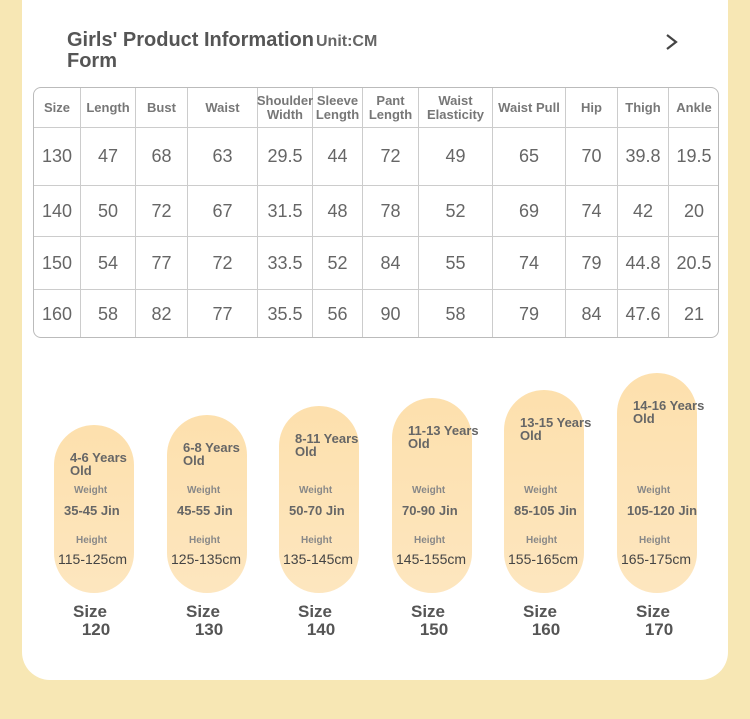 This screenshot has width=750, height=719. Describe the element at coordinates (529, 108) in the screenshot. I see `header-cell: Waist Pull` at that location.